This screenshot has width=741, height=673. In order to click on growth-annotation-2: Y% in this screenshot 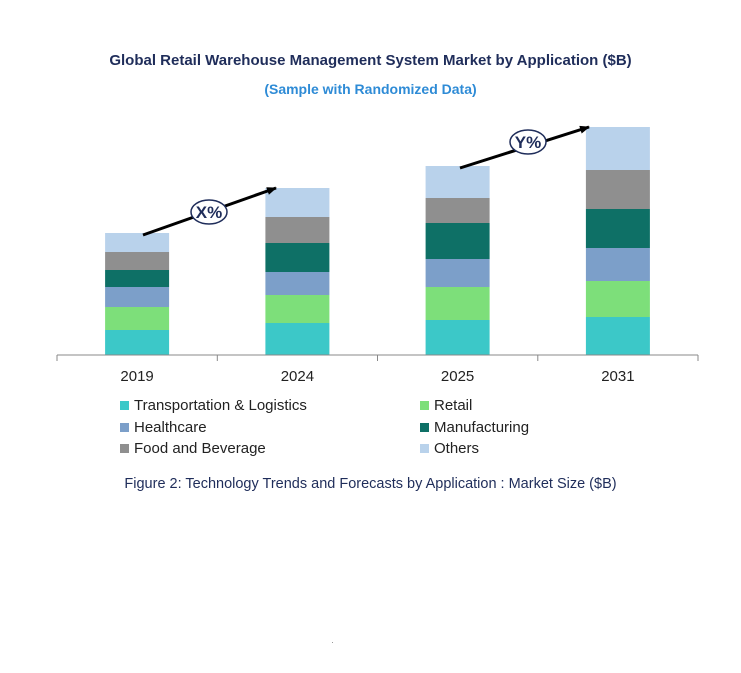, I will do `click(524, 147)`.